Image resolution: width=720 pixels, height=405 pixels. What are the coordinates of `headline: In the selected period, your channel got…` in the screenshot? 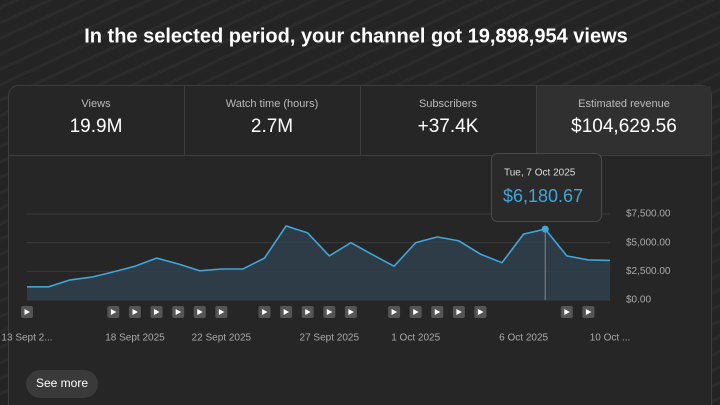 It's located at (356, 36).